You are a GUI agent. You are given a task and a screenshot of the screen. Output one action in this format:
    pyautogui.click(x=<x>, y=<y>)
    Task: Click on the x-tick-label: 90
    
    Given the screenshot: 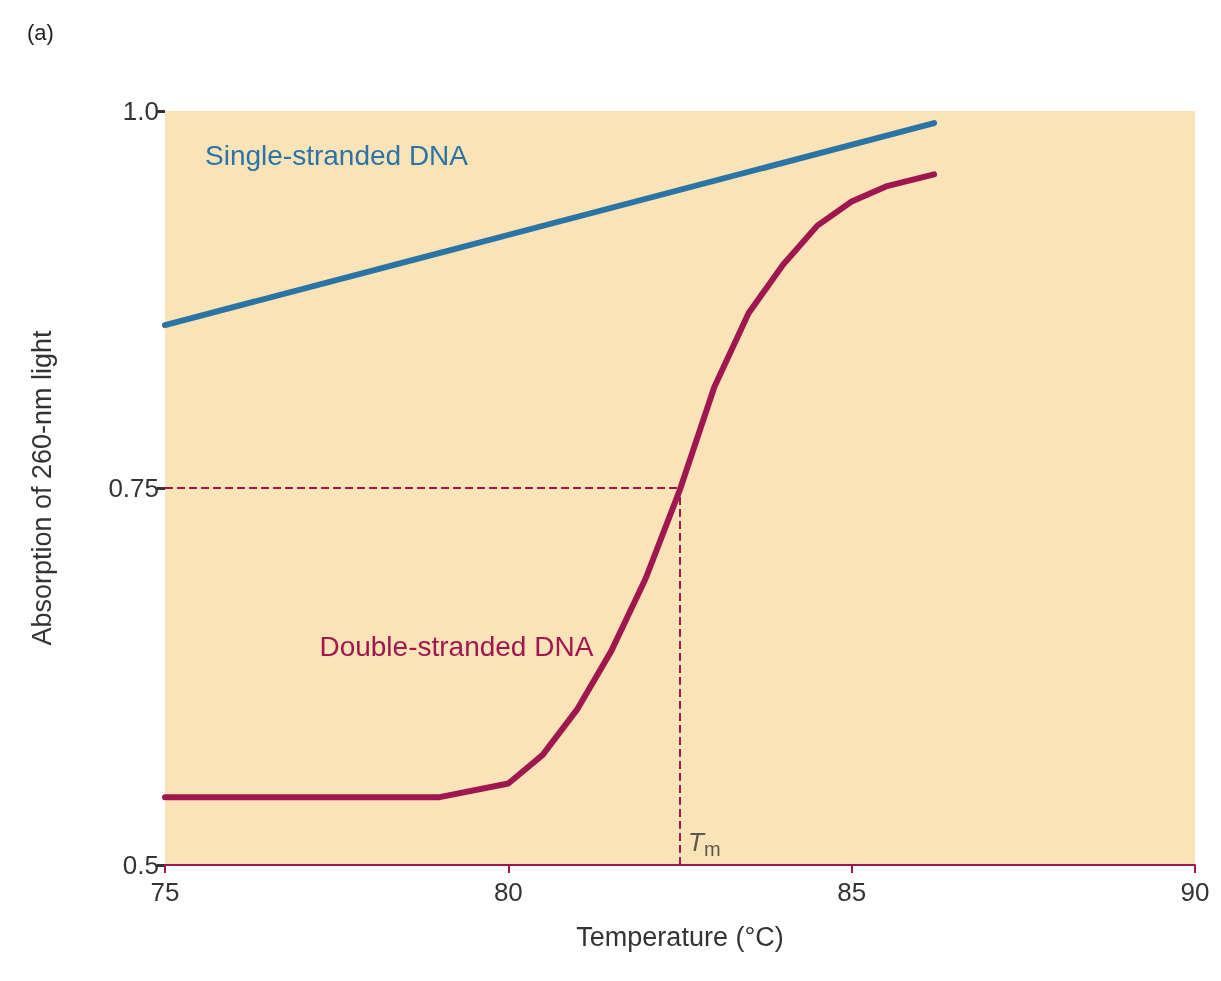 What is the action you would take?
    pyautogui.click(x=1195, y=892)
    